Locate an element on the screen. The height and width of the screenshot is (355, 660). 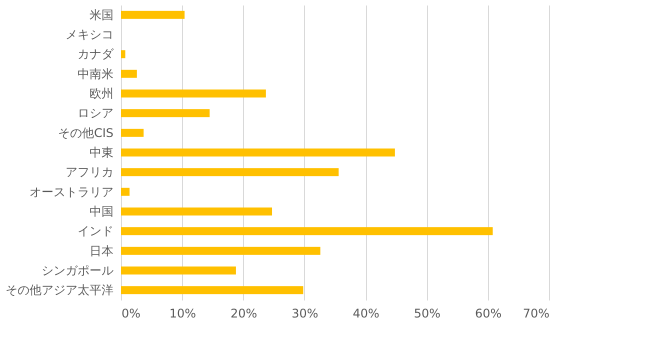
y-tick-label: インド is located at coordinates (96, 231).